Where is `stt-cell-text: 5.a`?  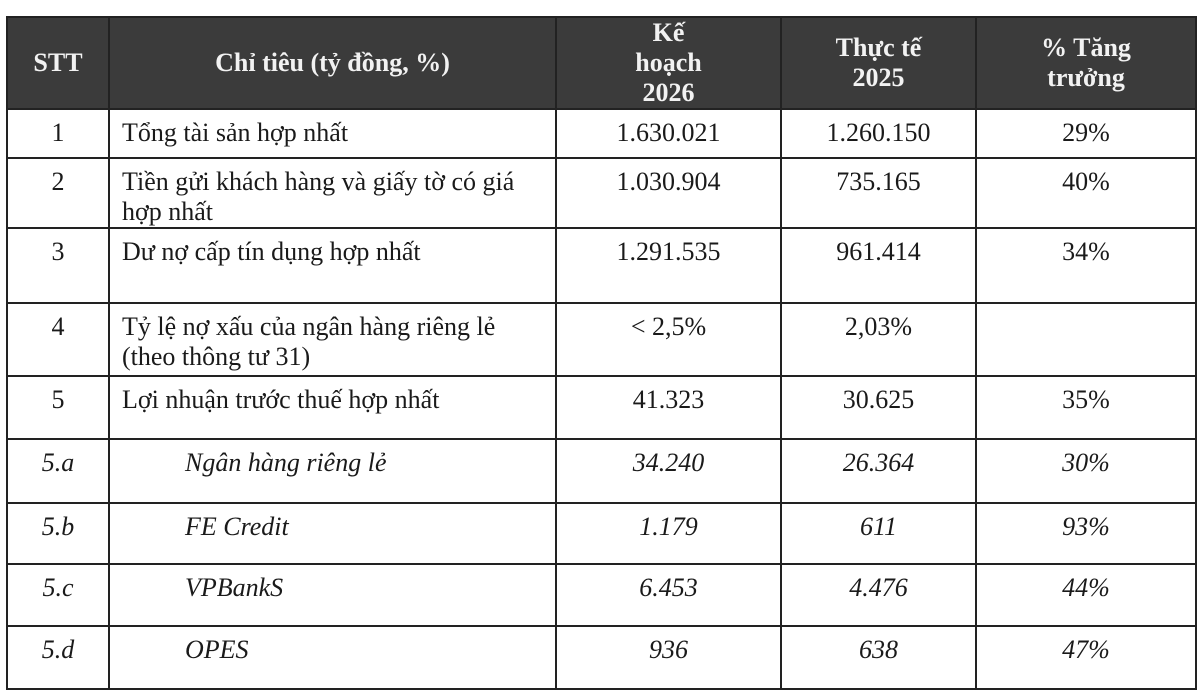 stt-cell-text: 5.a is located at coordinates (58, 462).